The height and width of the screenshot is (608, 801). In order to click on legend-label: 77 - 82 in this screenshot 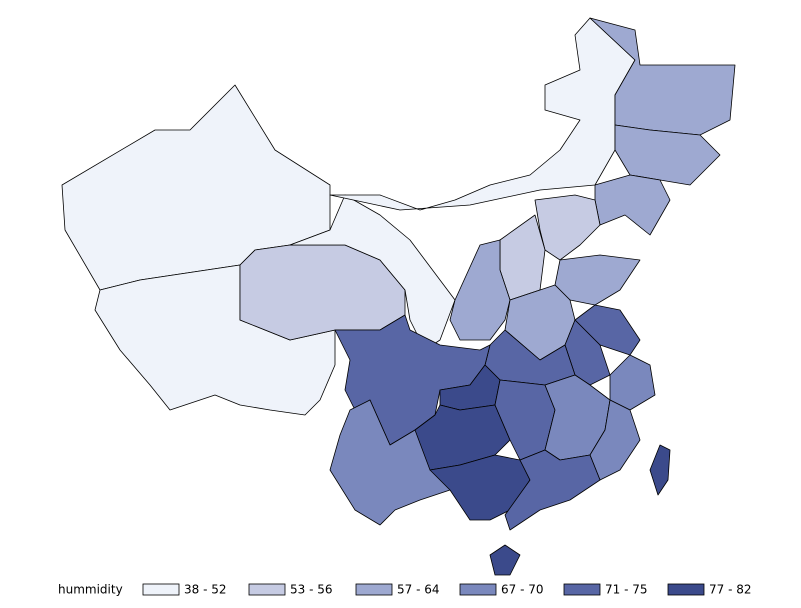, I will do `click(730, 590)`.